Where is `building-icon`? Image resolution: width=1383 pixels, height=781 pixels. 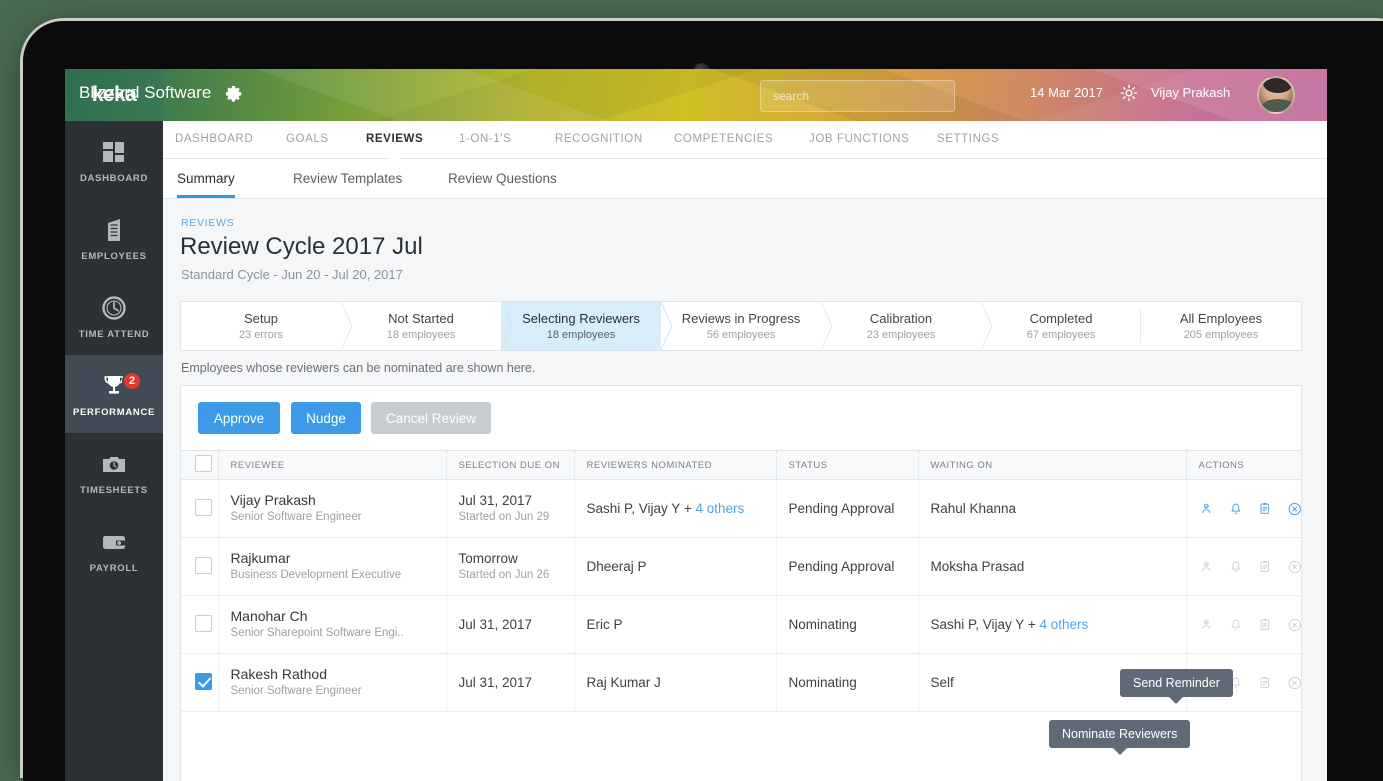
building-icon is located at coordinates (114, 230).